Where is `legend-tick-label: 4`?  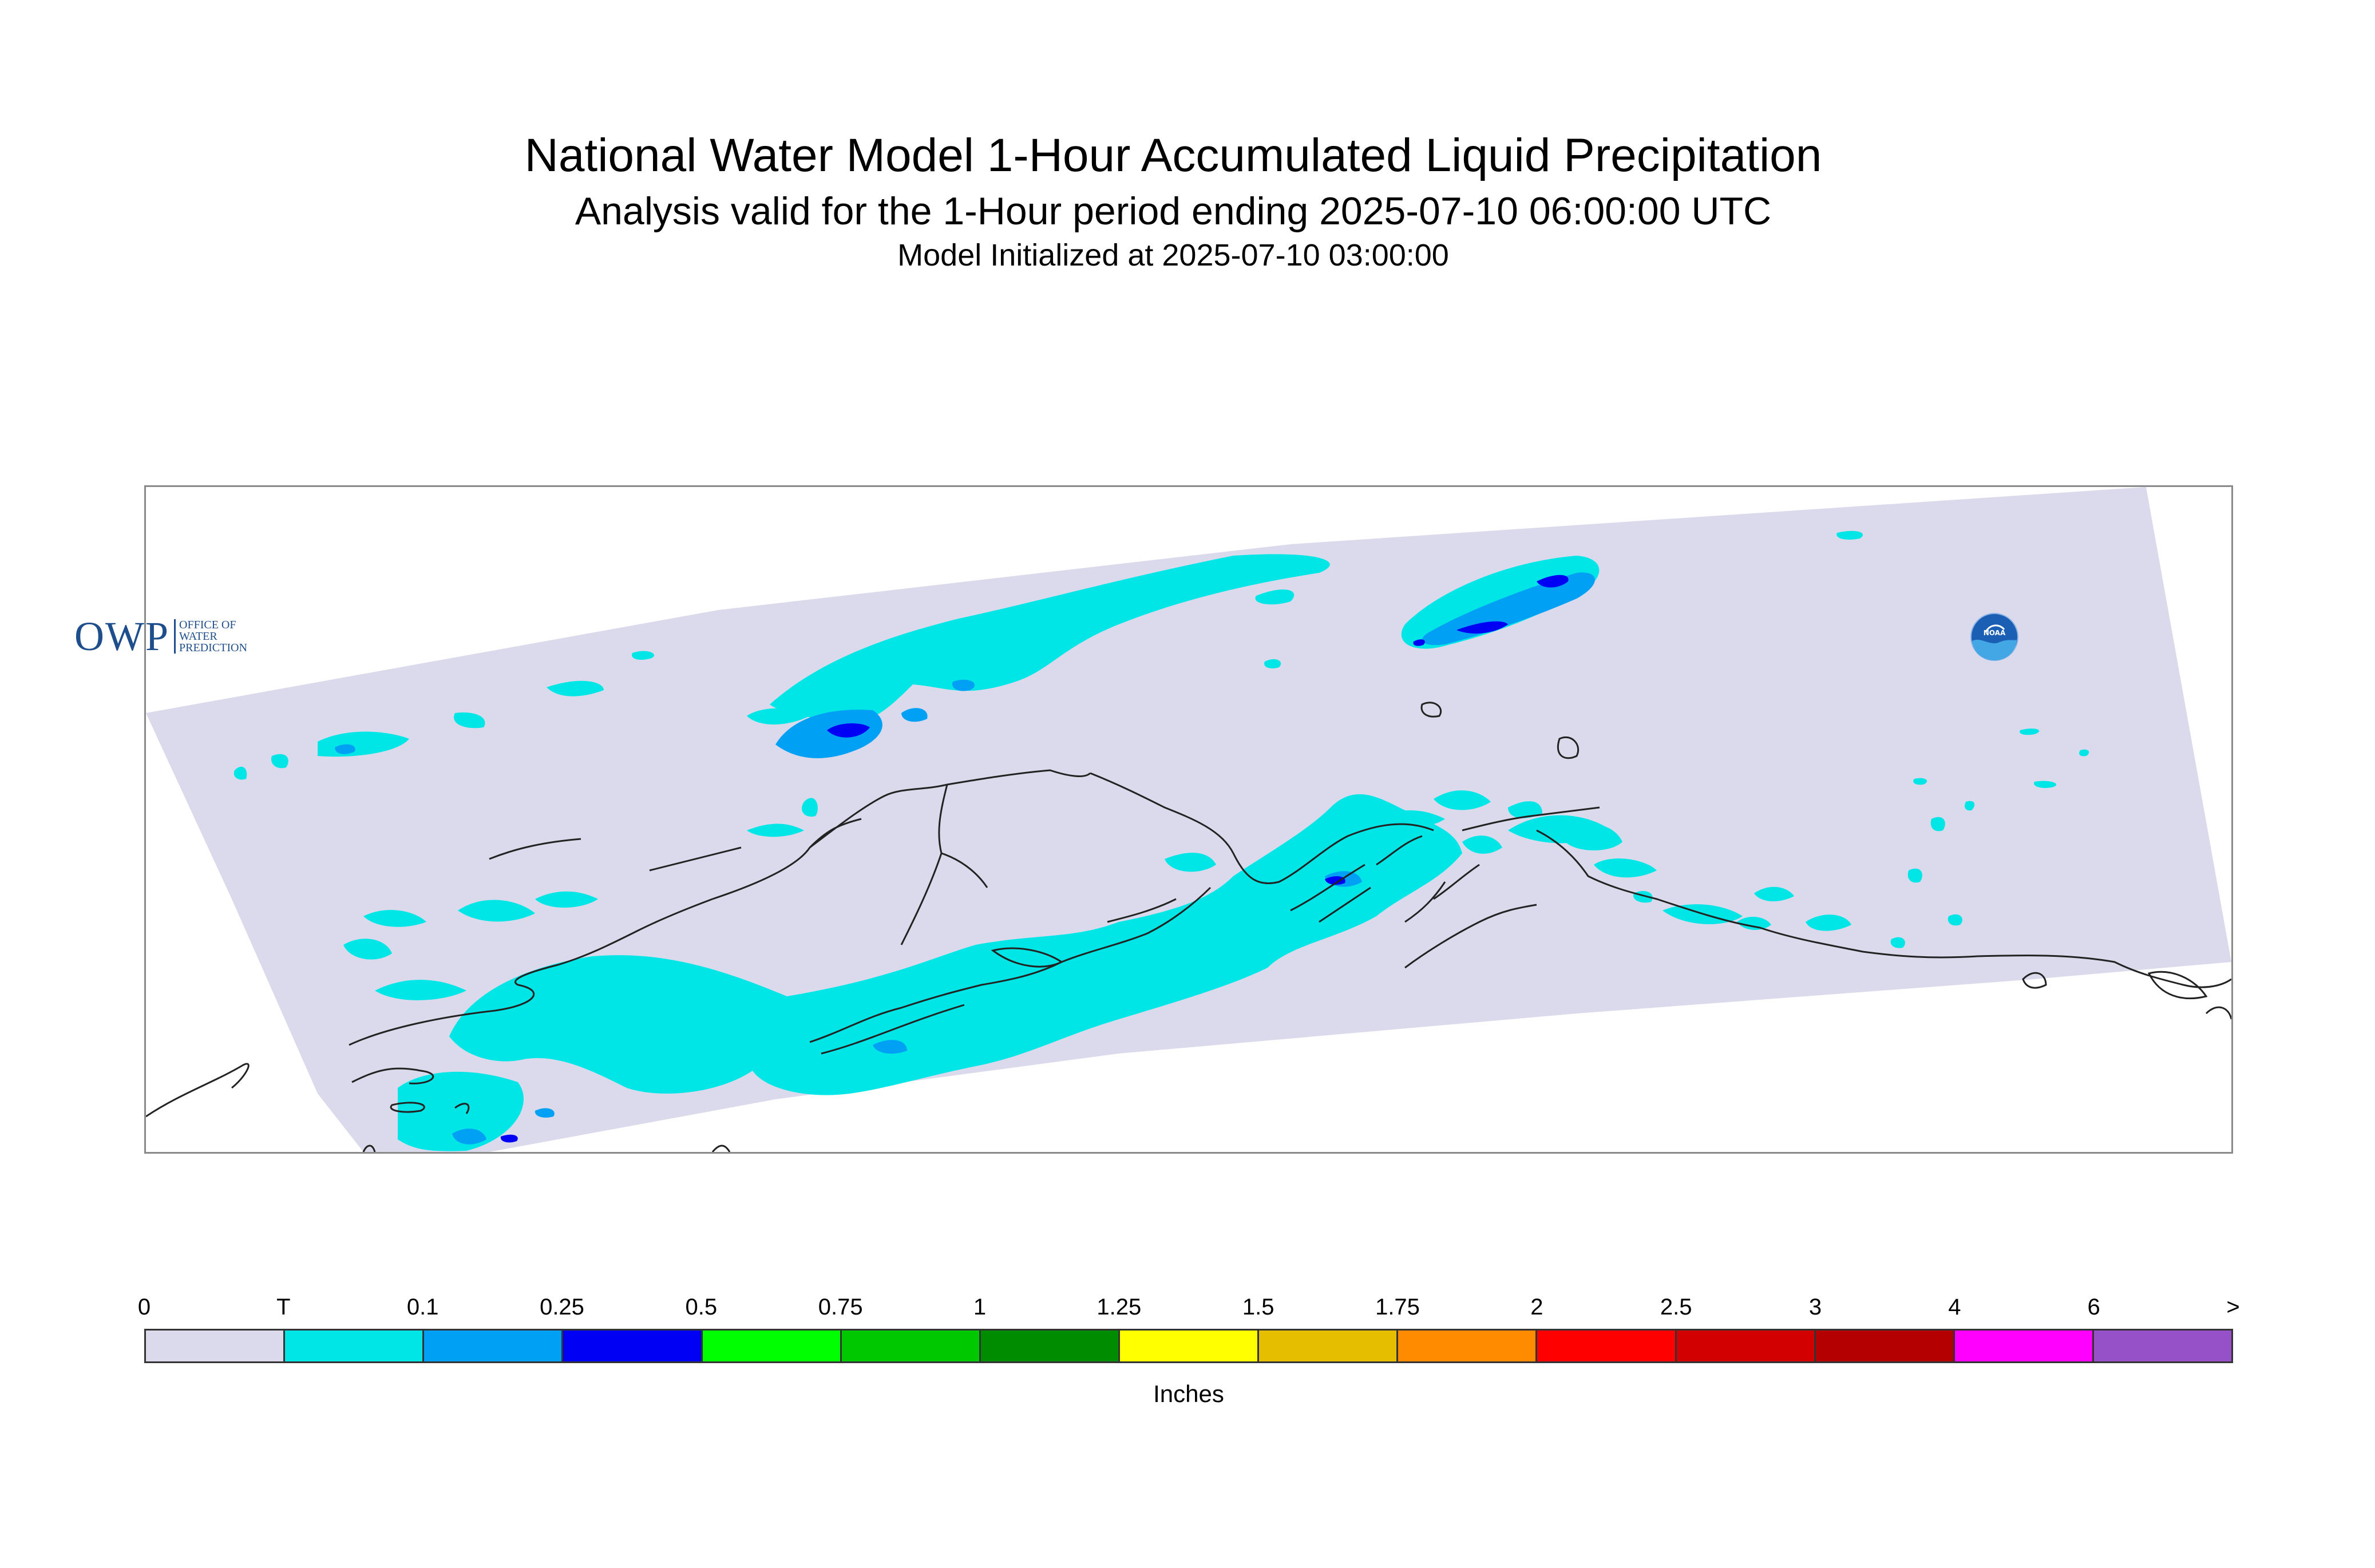 legend-tick-label: 4 is located at coordinates (1955, 1307).